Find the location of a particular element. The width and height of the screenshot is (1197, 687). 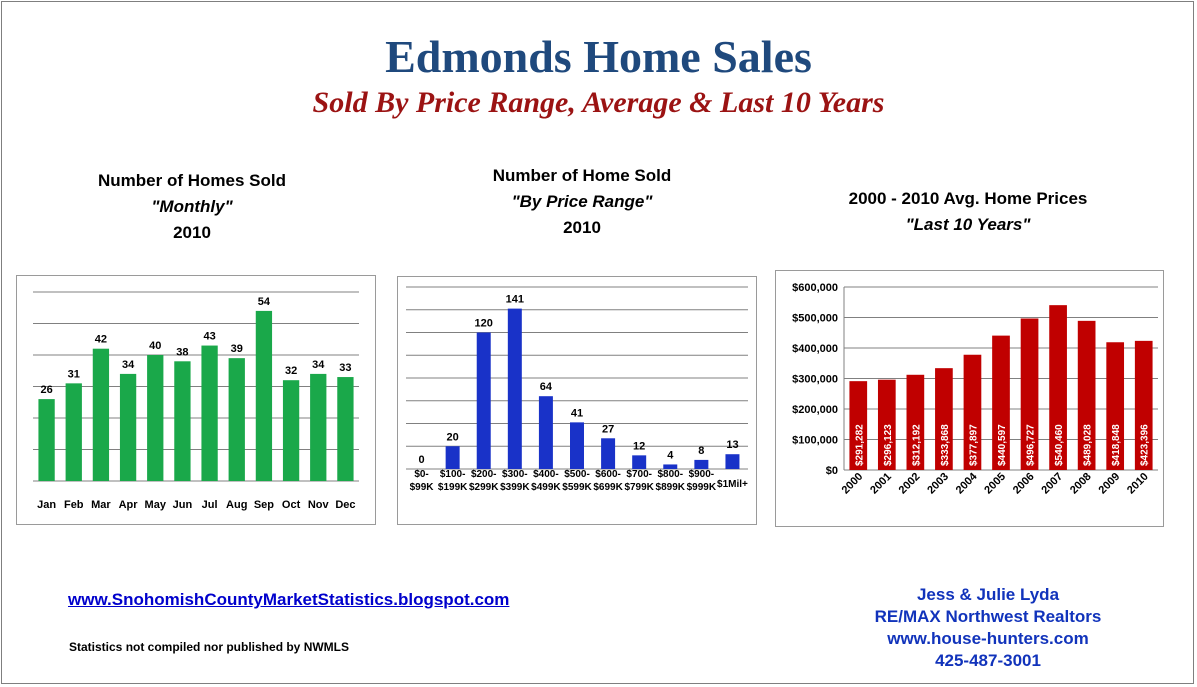

x-tick-label: Jul is located at coordinates (210, 505).